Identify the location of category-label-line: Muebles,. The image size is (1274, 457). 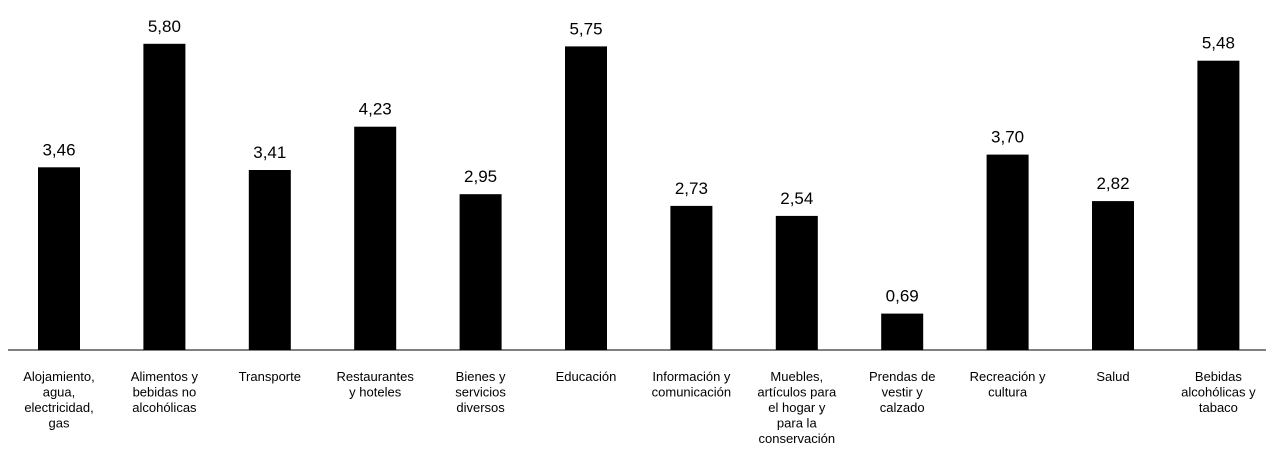
(796, 376).